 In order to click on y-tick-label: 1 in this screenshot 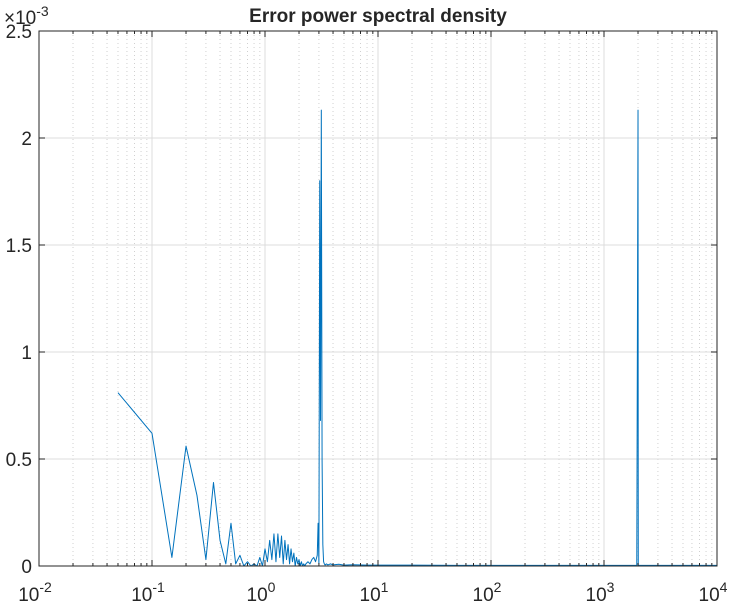, I will do `click(26, 353)`.